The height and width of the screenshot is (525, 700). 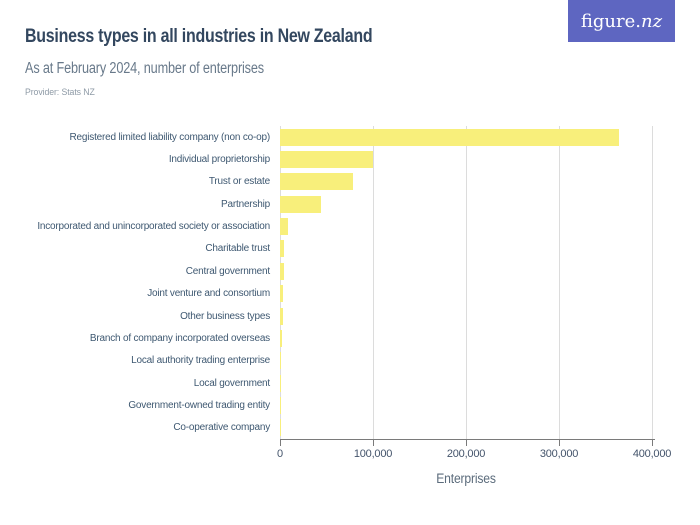 What do you see at coordinates (225, 316) in the screenshot?
I see `bar-label: Other business types` at bounding box center [225, 316].